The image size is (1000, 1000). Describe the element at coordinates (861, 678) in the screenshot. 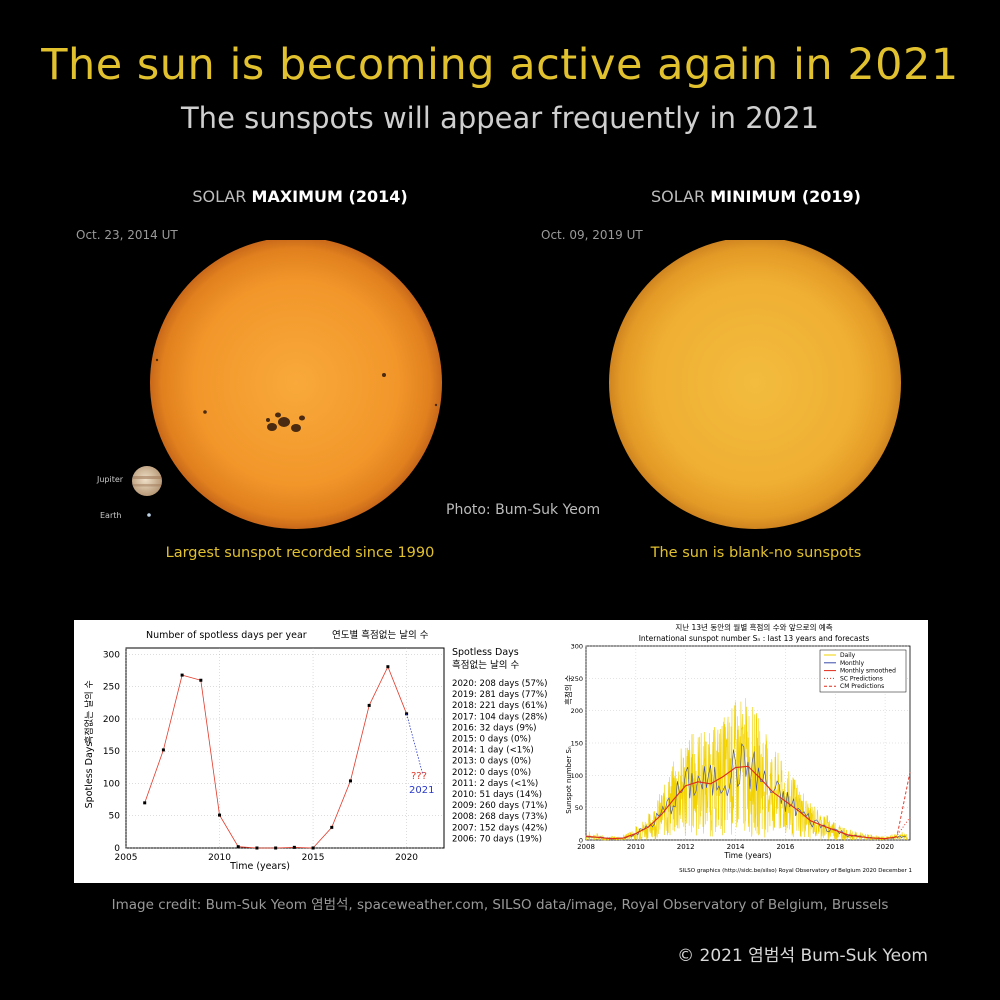

I see `chart2-legend-entry: SC Predictions` at that location.